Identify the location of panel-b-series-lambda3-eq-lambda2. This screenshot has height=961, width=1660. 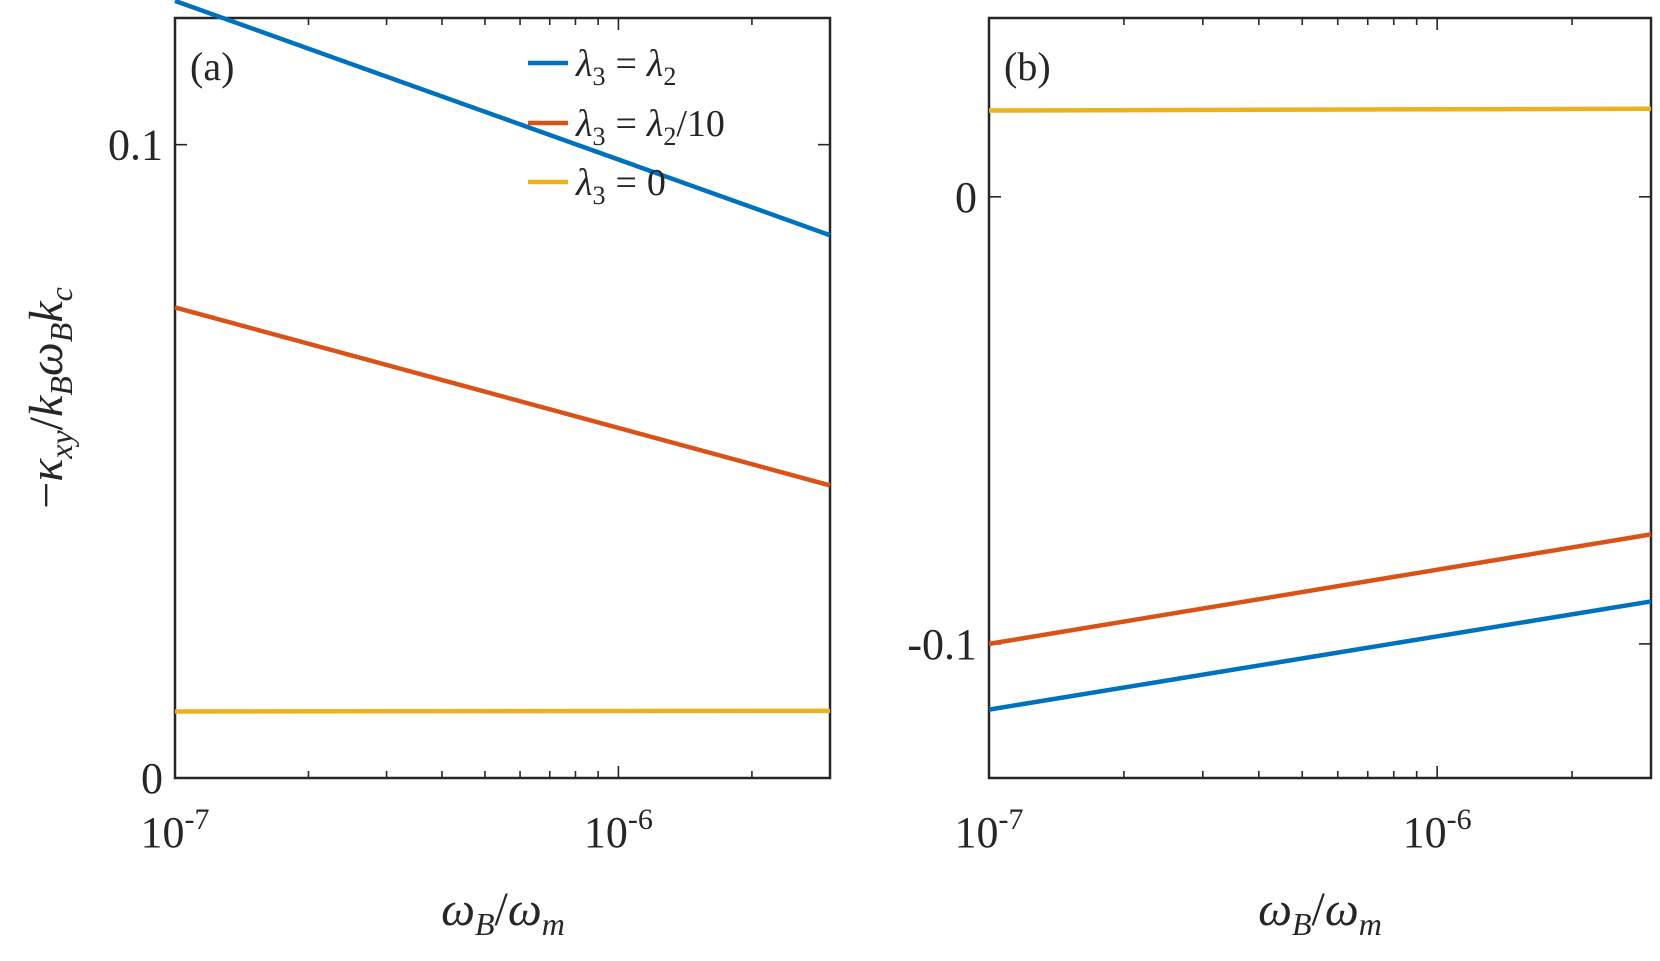
(1320, 655).